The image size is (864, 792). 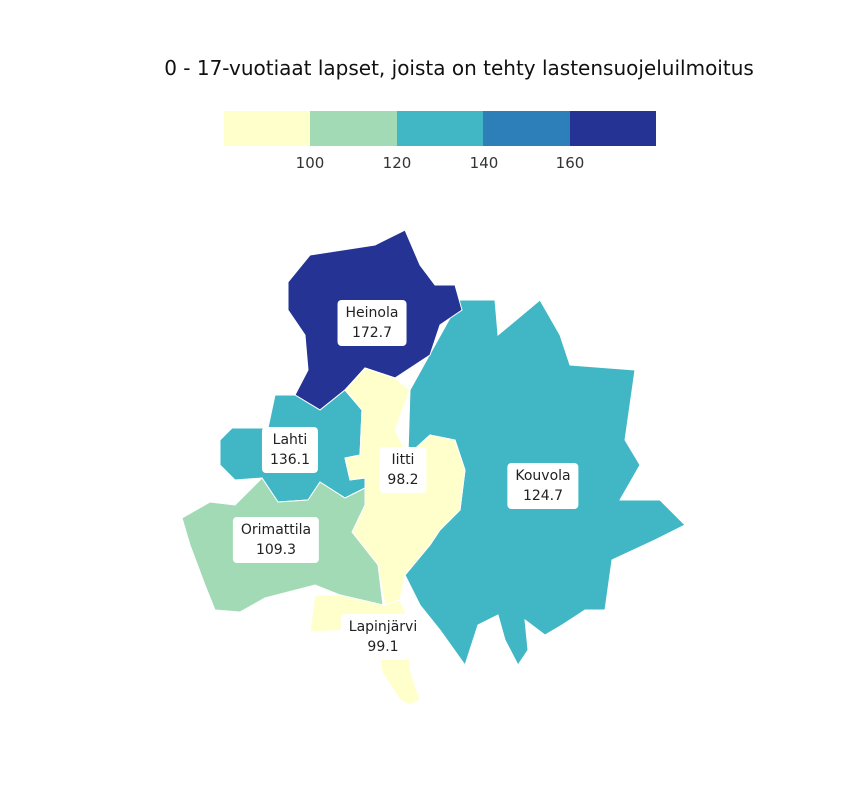 I want to click on label-iitti: Iitti 98.2, so click(x=403, y=470).